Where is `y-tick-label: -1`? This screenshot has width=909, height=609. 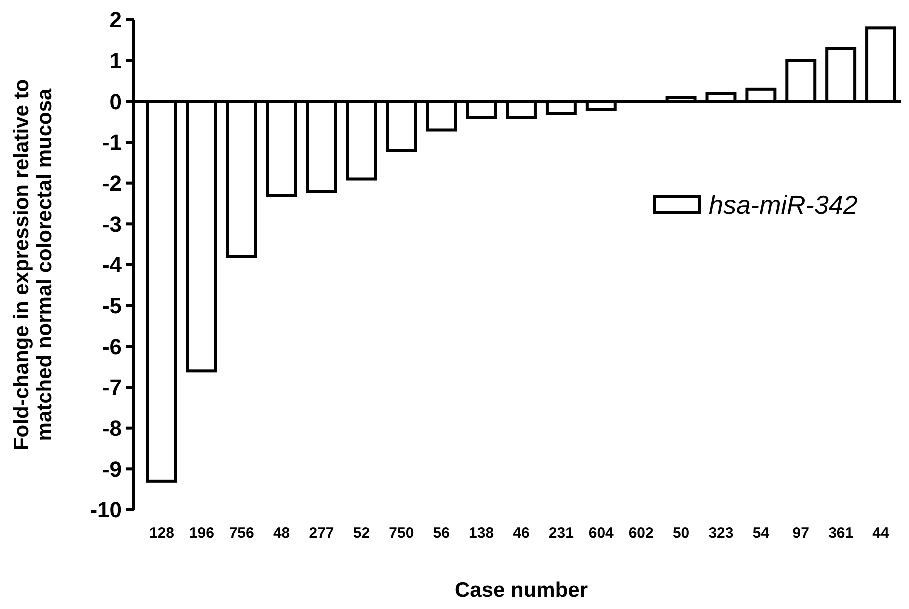
y-tick-label: -1 is located at coordinates (112, 143).